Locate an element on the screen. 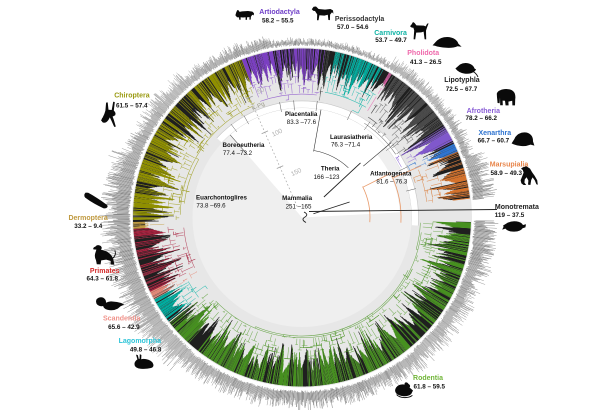 The image size is (615, 410). svg-text: Marsupialia is located at coordinates (509, 165).